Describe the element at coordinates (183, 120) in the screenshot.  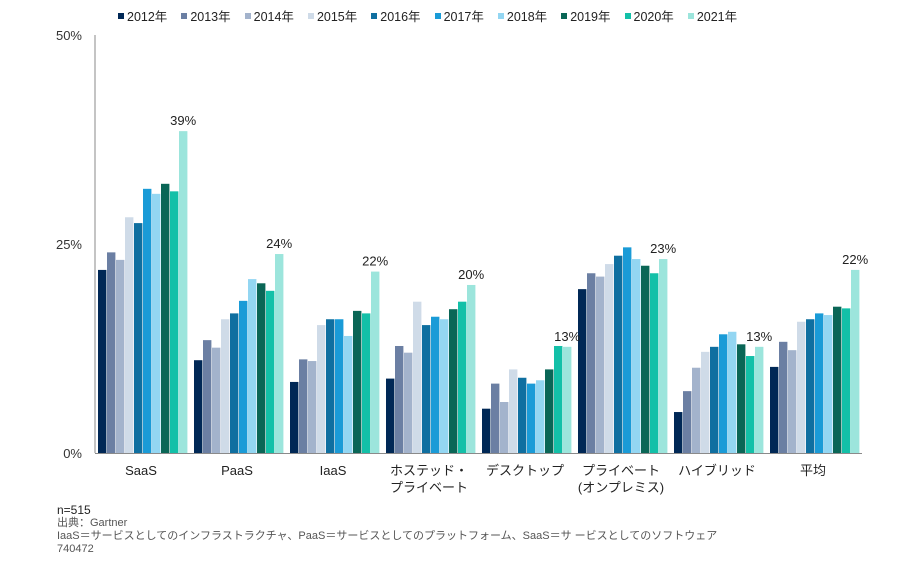
I see `data-label: 39%` at that location.